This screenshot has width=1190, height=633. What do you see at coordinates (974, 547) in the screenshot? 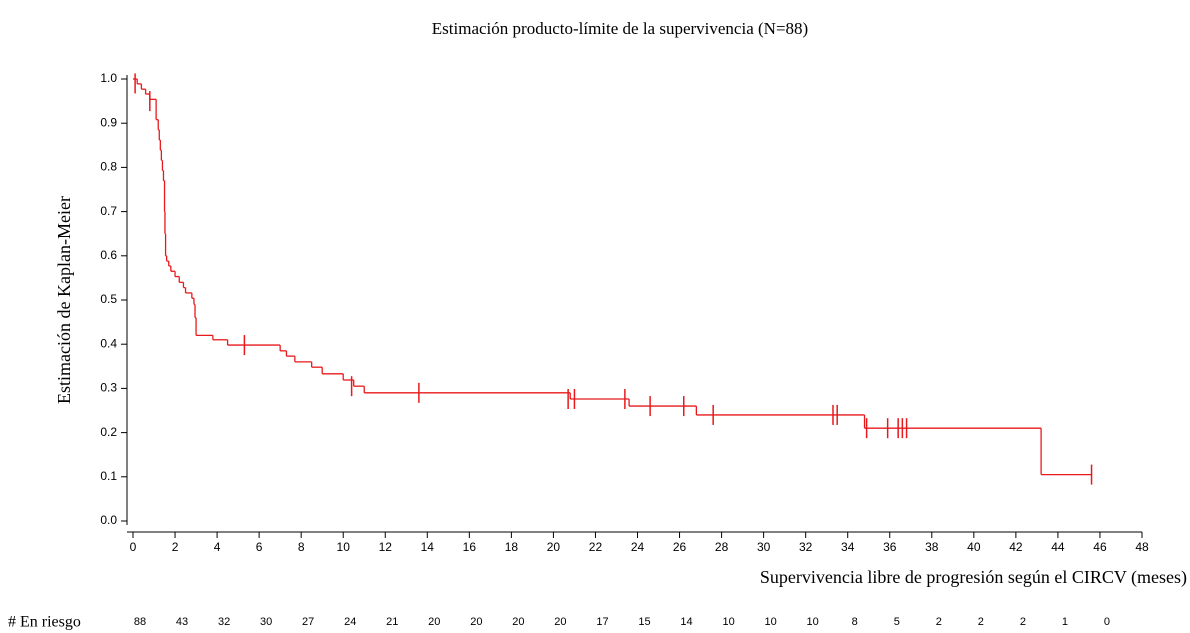
I see `x-tick-label: 40` at bounding box center [974, 547].